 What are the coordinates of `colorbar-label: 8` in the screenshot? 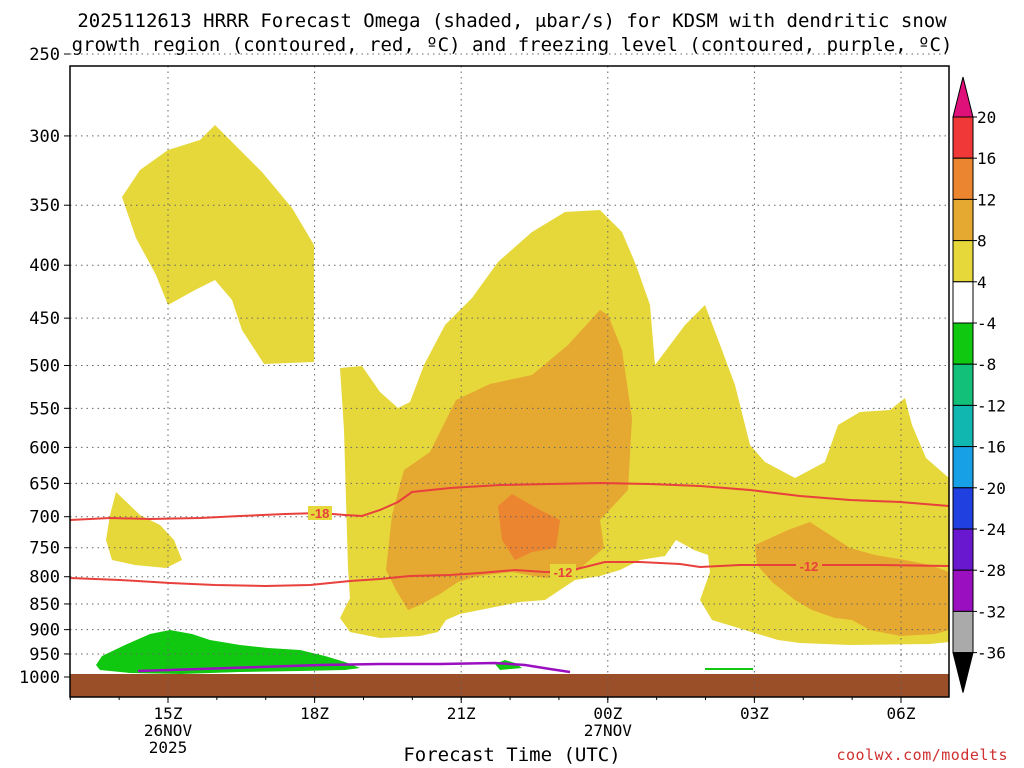 It's located at (982, 241).